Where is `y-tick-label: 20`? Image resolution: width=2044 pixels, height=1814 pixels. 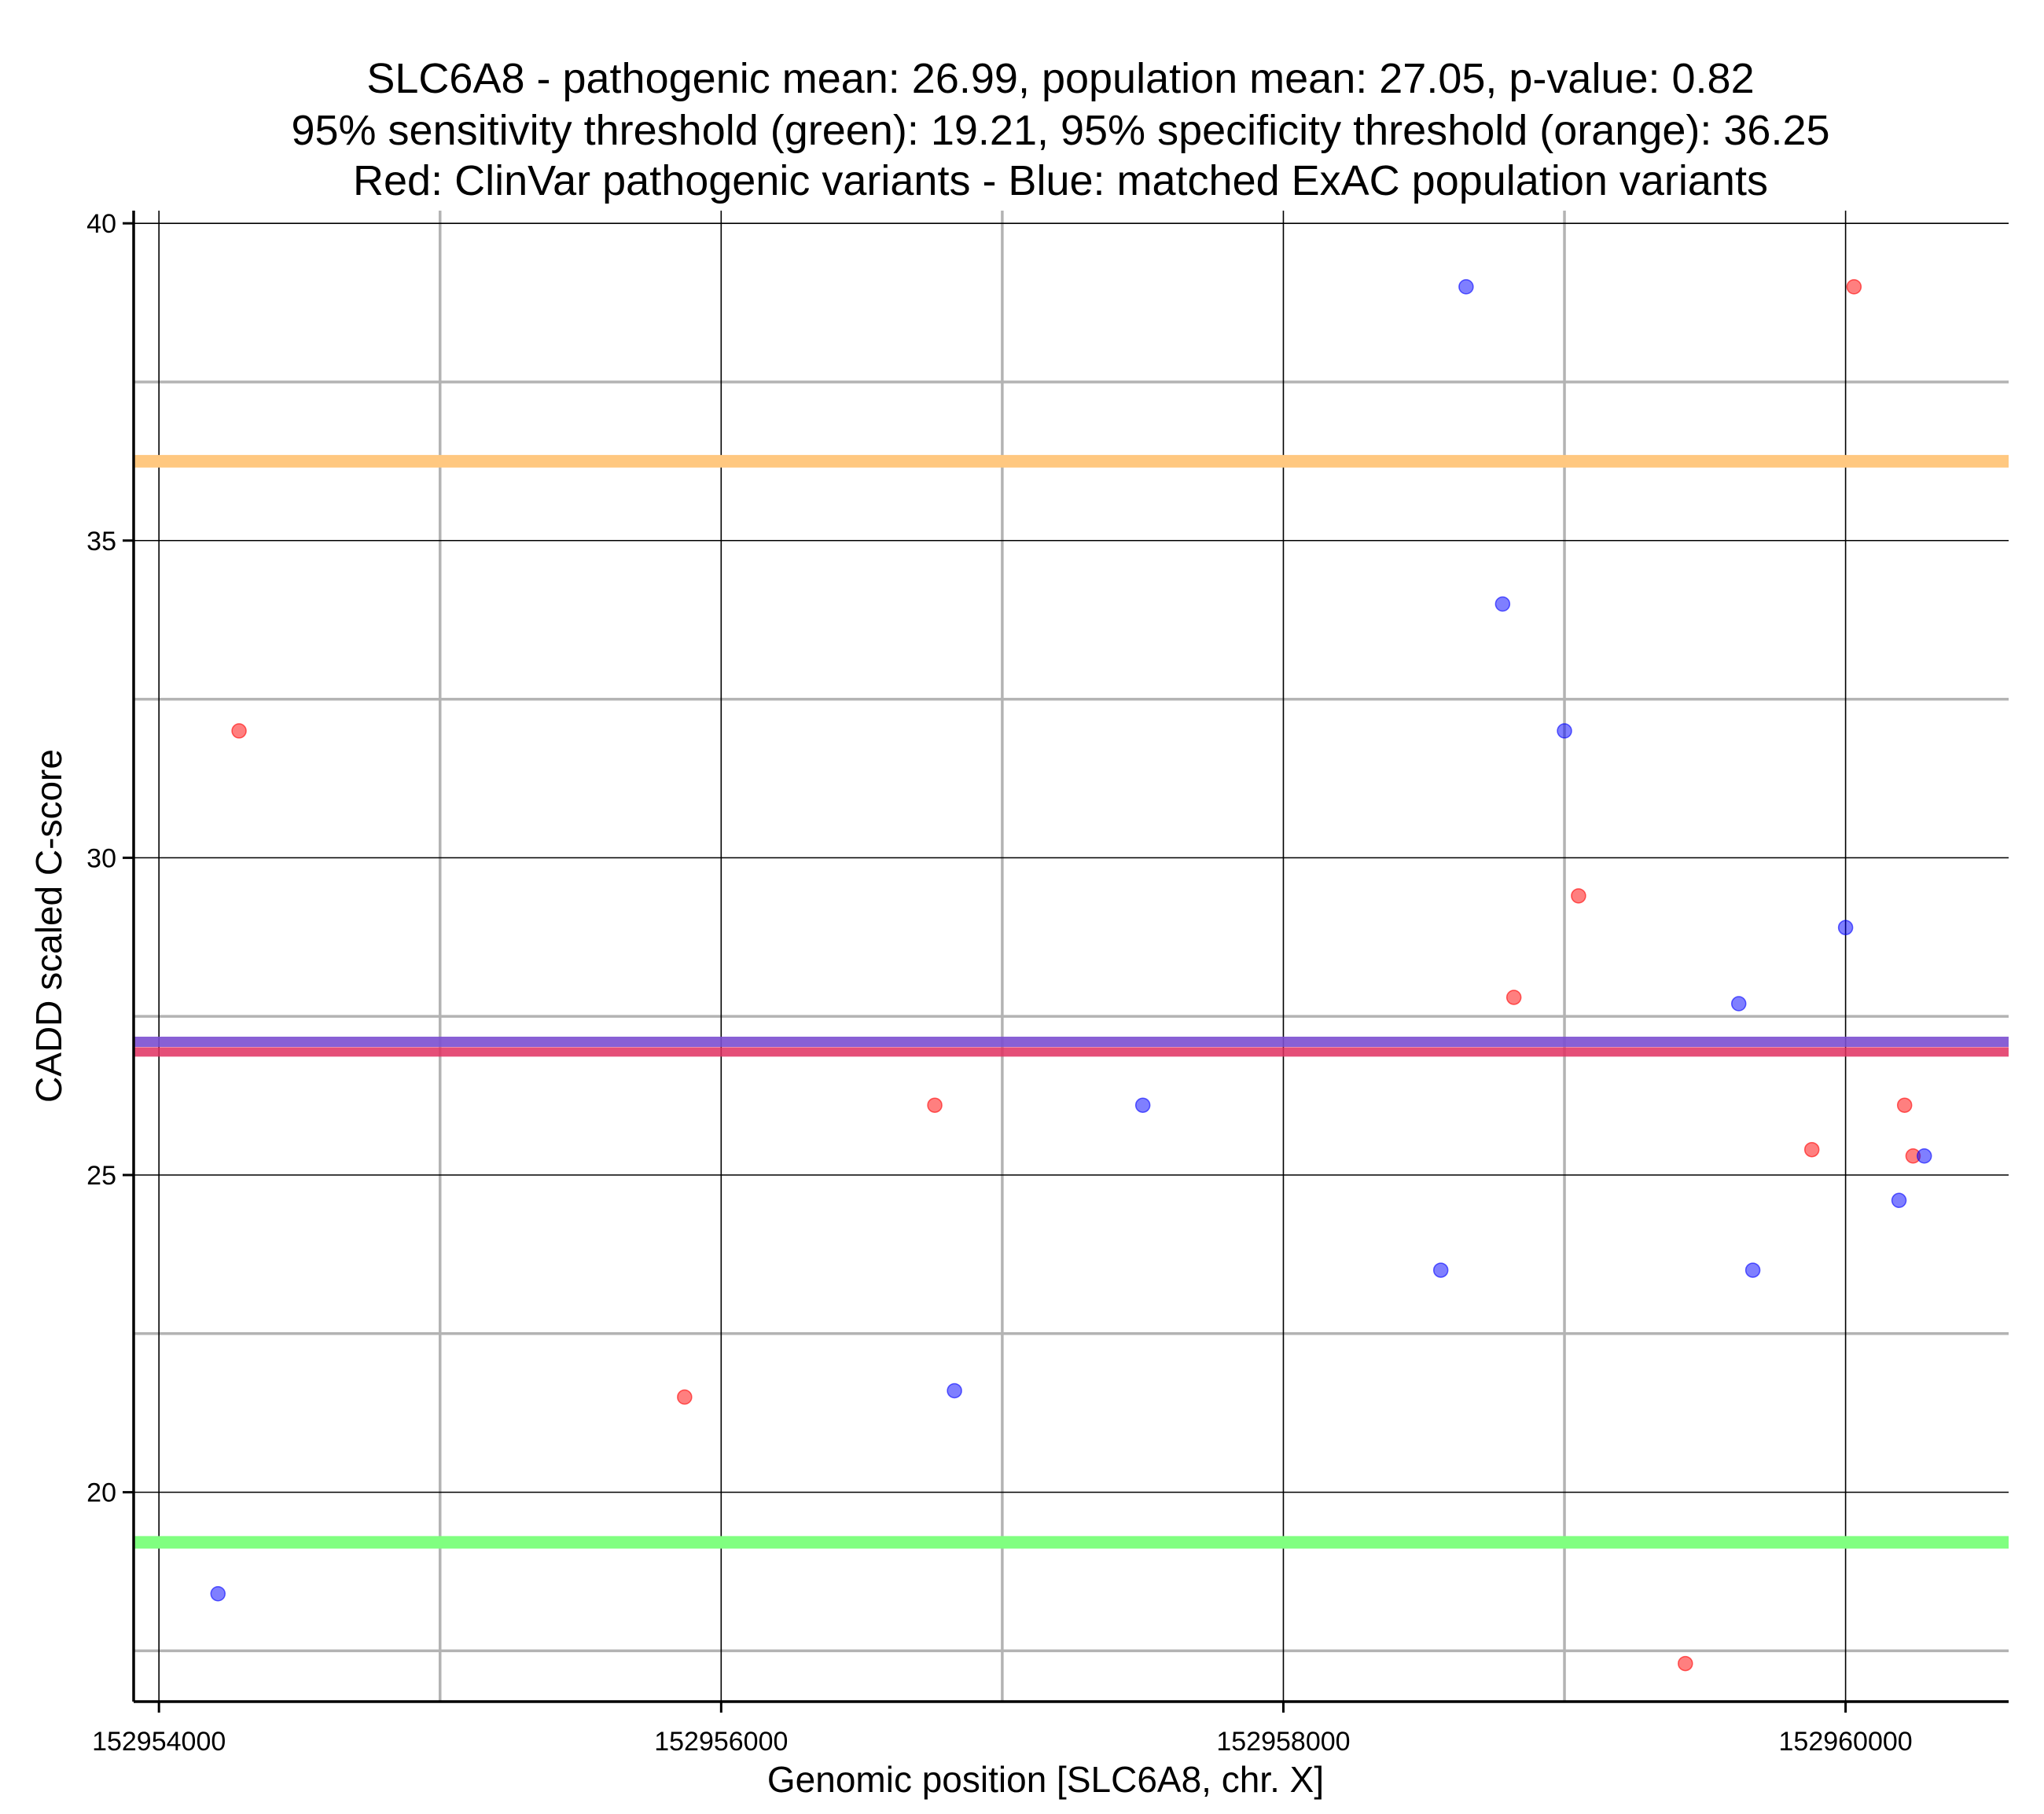
y-tick-label: 20 is located at coordinates (101, 1493).